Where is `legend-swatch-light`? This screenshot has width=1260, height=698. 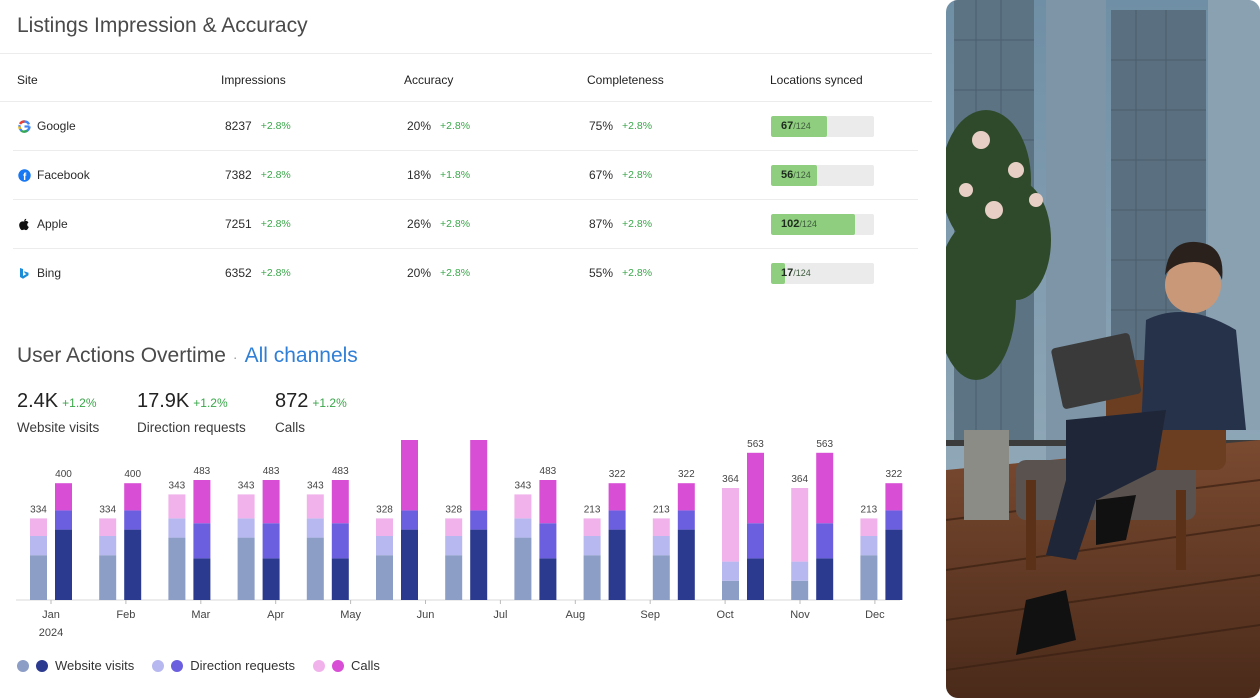 legend-swatch-light is located at coordinates (319, 665).